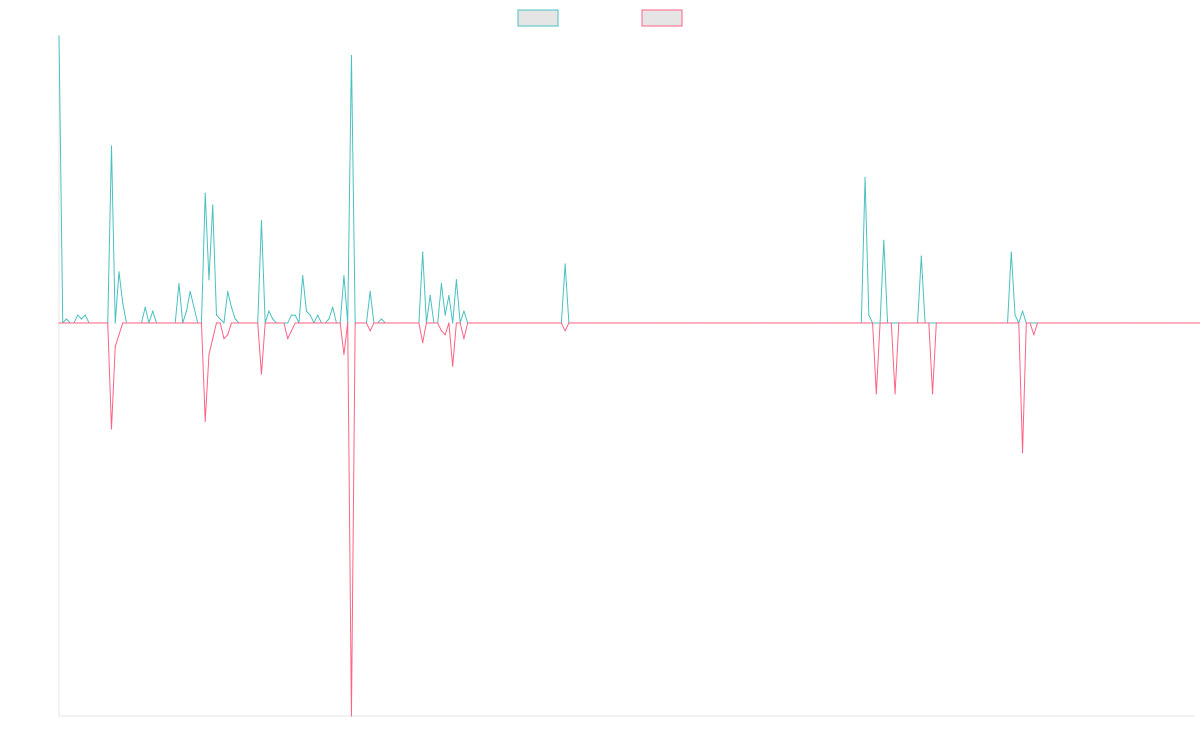  What do you see at coordinates (600, 18) in the screenshot?
I see `legend` at bounding box center [600, 18].